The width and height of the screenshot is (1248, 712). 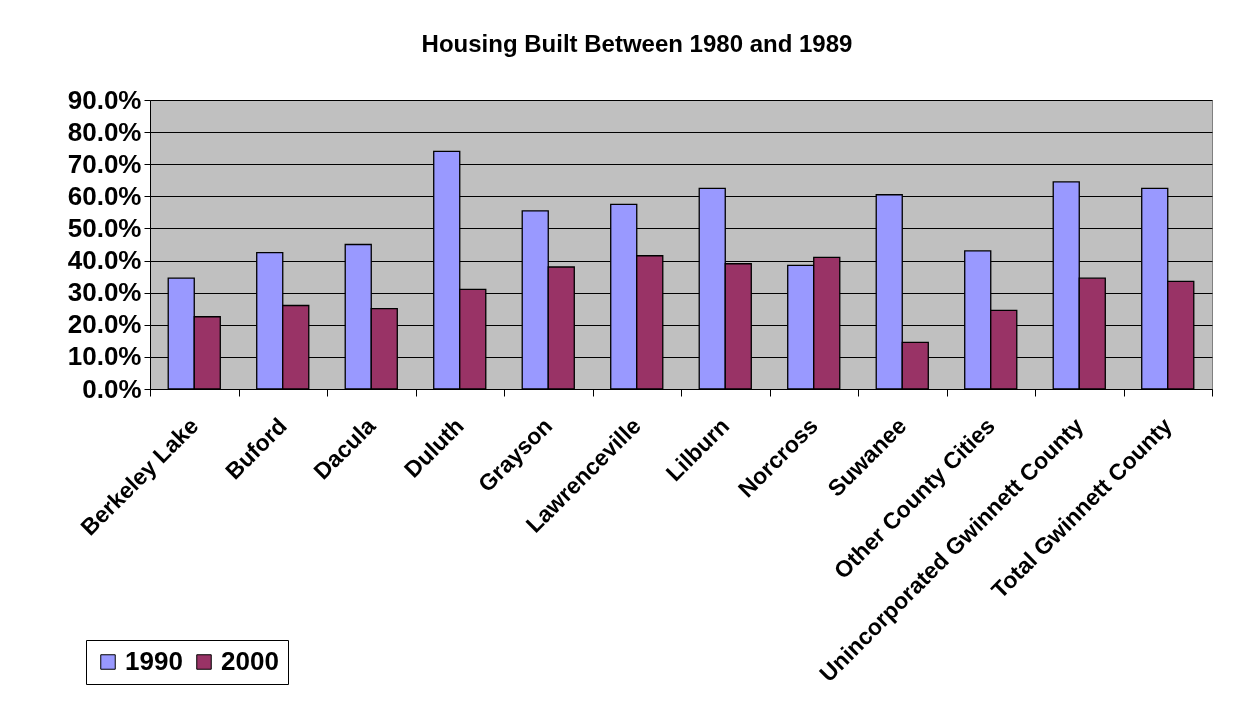 What do you see at coordinates (104, 292) in the screenshot?
I see `y-tick-label: 30.0%` at bounding box center [104, 292].